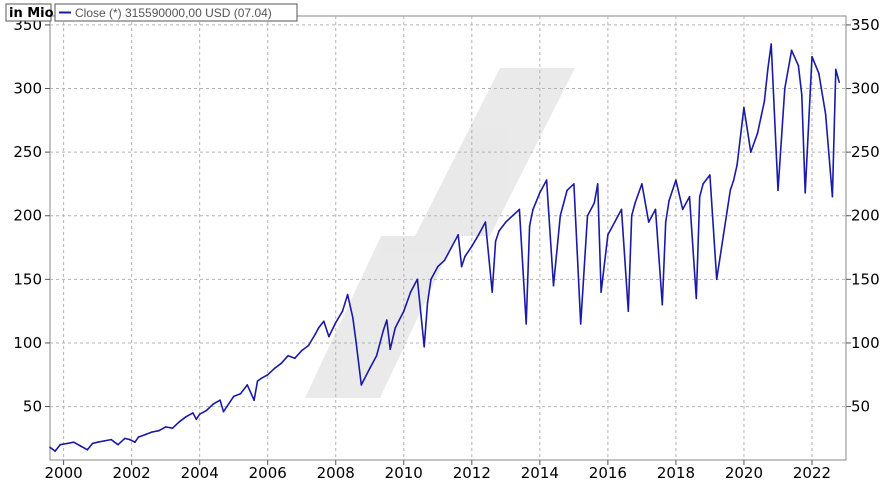  What do you see at coordinates (27, 89) in the screenshot?
I see `y-tick-label-left: 300` at bounding box center [27, 89].